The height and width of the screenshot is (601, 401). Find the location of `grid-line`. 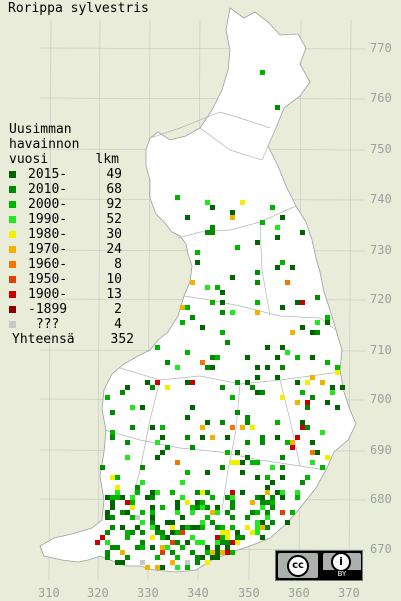

grid-line is located at coordinates (50, 300).